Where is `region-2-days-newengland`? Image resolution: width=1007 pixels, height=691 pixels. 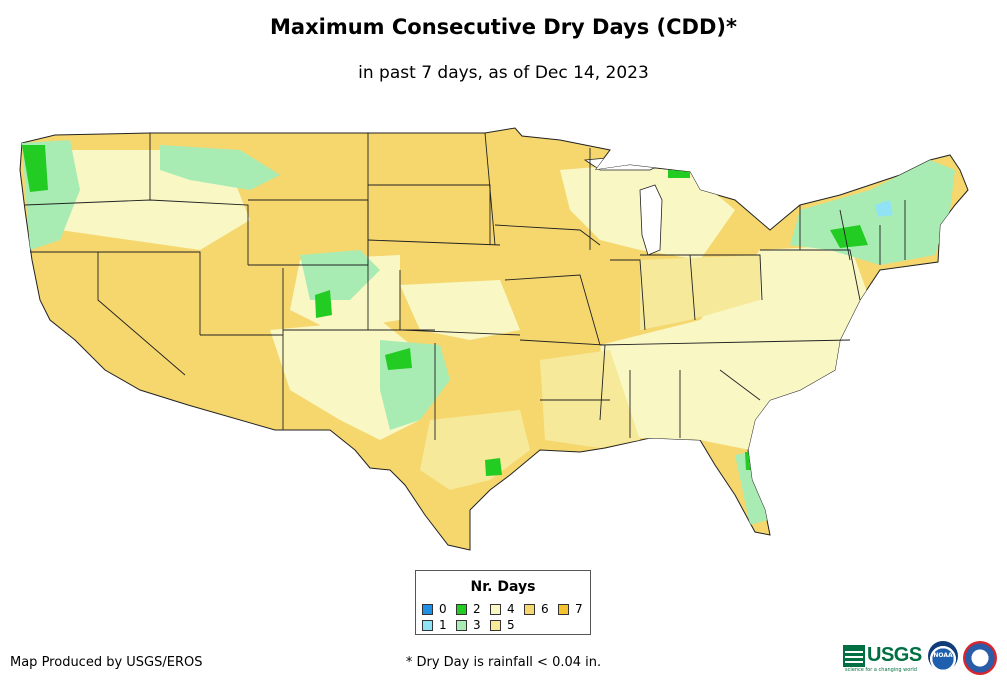 region-2-days-newengland is located at coordinates (849, 236).